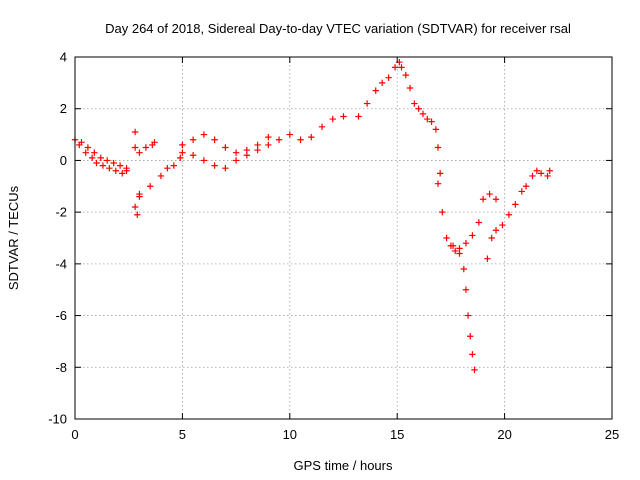 The width and height of the screenshot is (640, 480). I want to click on x-tick-labels: 0 5 10 15 20 25, so click(345, 434).